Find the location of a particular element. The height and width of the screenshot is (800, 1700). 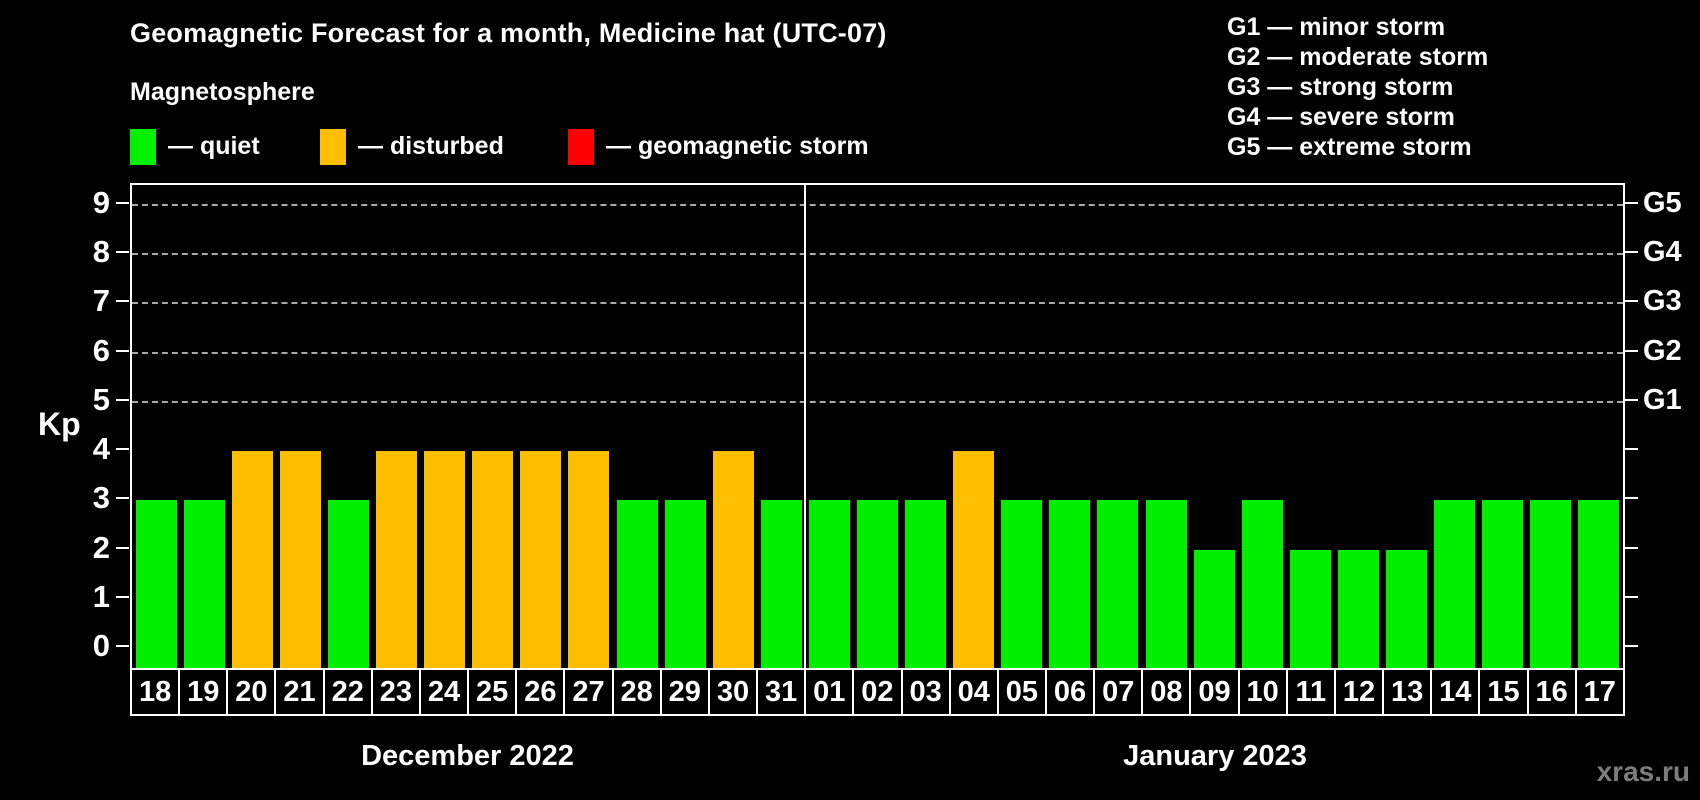

legend-item-quiet: — quiet is located at coordinates (195, 146).